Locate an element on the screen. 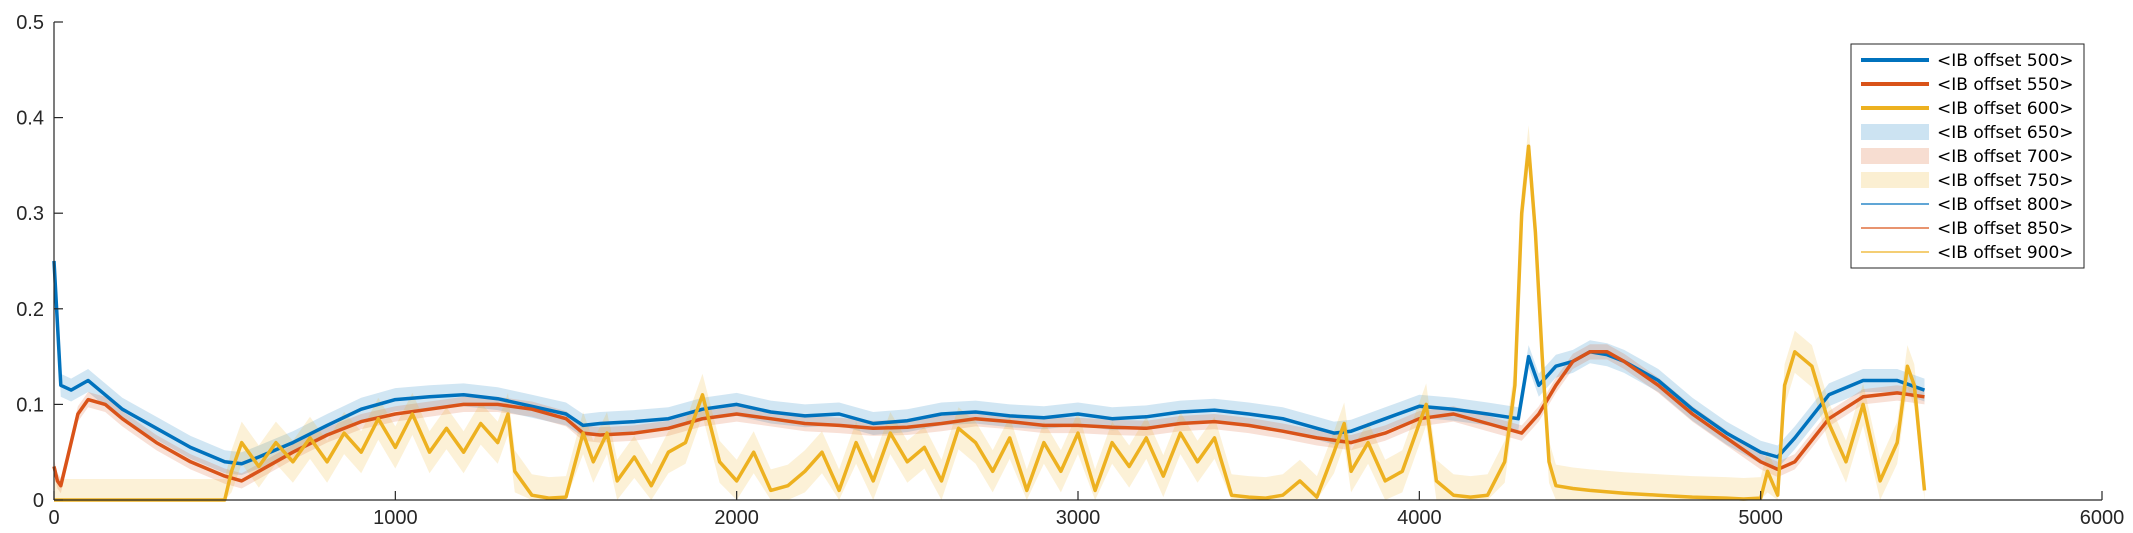 The height and width of the screenshot is (533, 2133). y-ticks: 0 0.1 0.2 0.3 0.4 0.5 is located at coordinates (39, 262).